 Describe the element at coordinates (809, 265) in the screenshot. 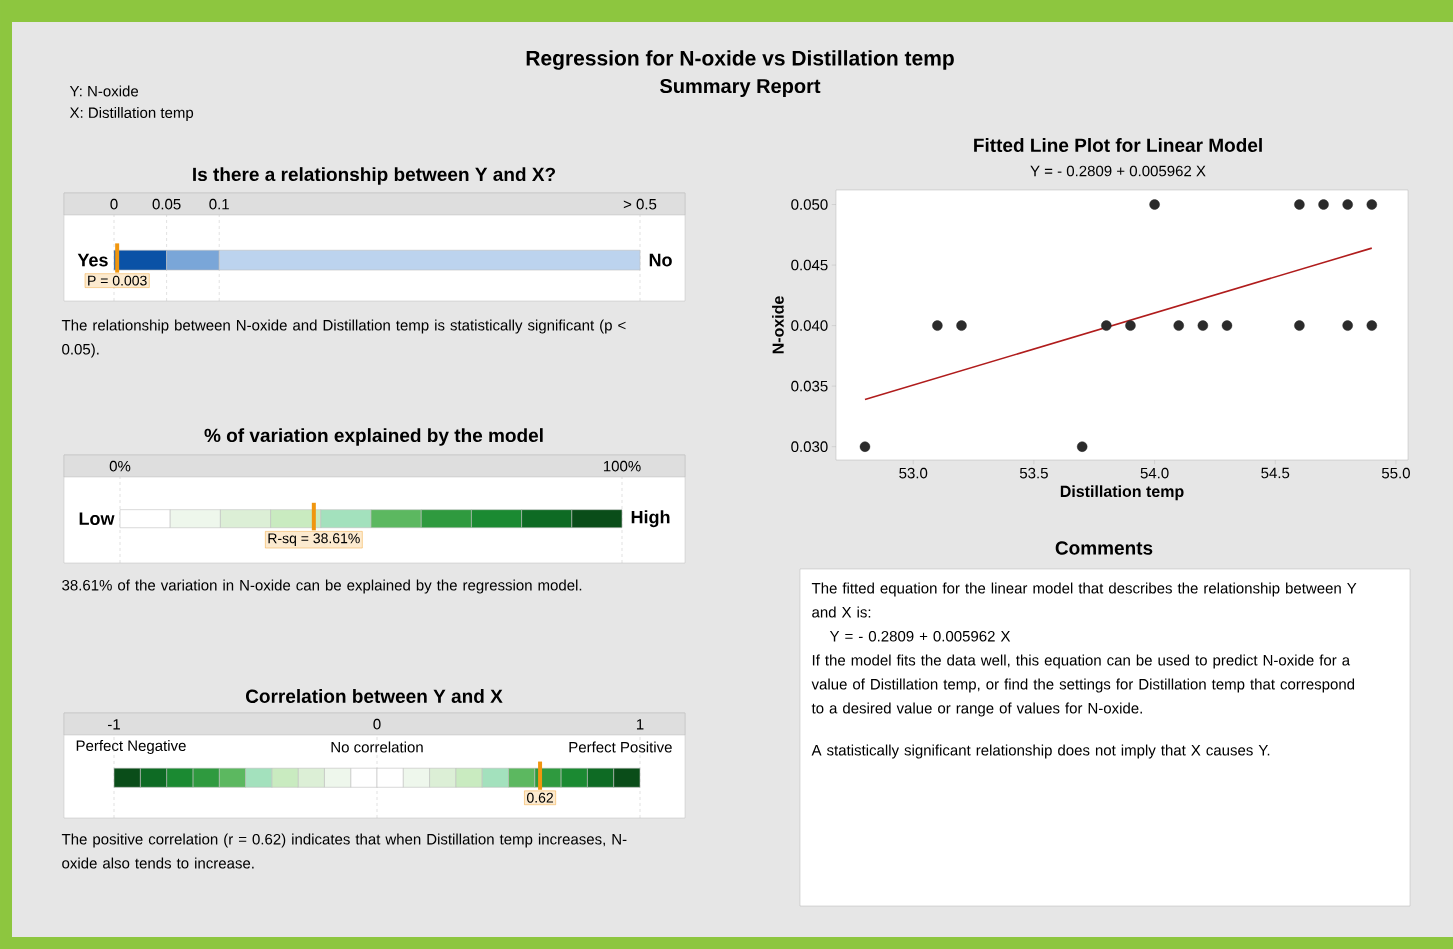

I see `y-tick-label: 0.045` at that location.